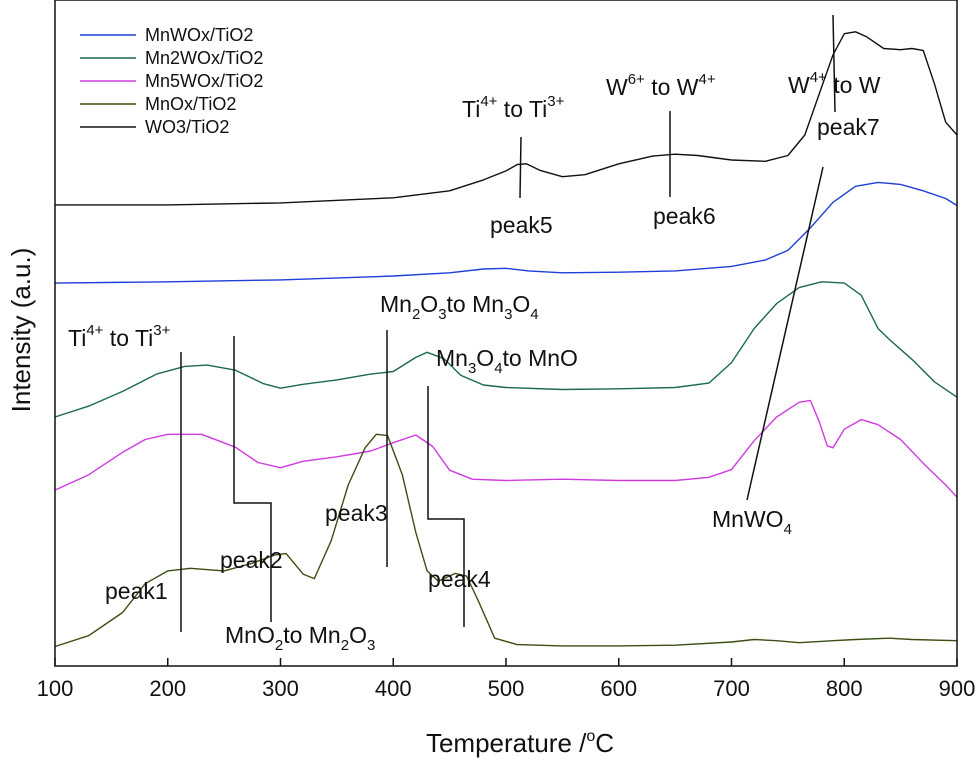  Describe the element at coordinates (848, 127) in the screenshot. I see `peak7-label: peak7` at that location.